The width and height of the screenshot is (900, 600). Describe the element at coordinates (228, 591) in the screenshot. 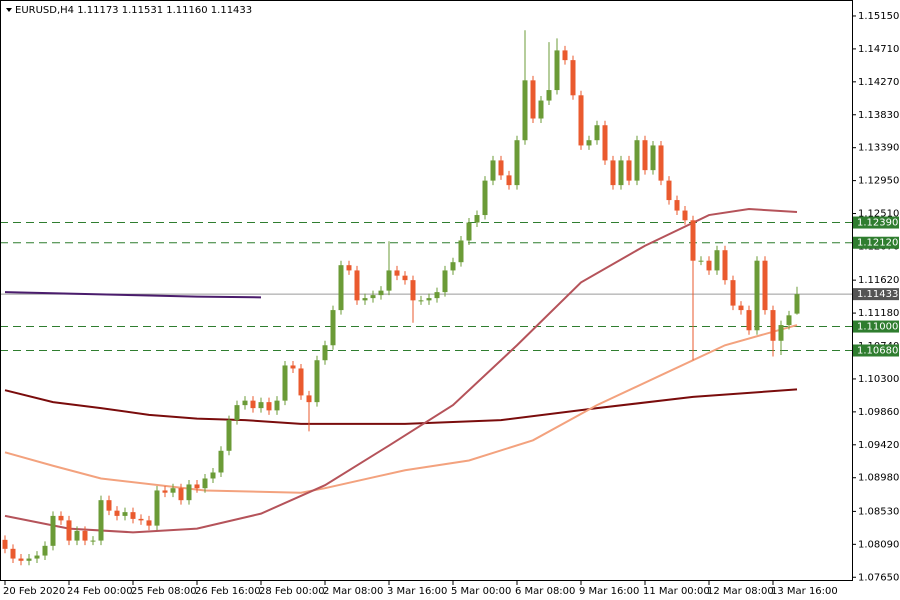

I see `x-tick-label: 26 Feb 16:00` at that location.